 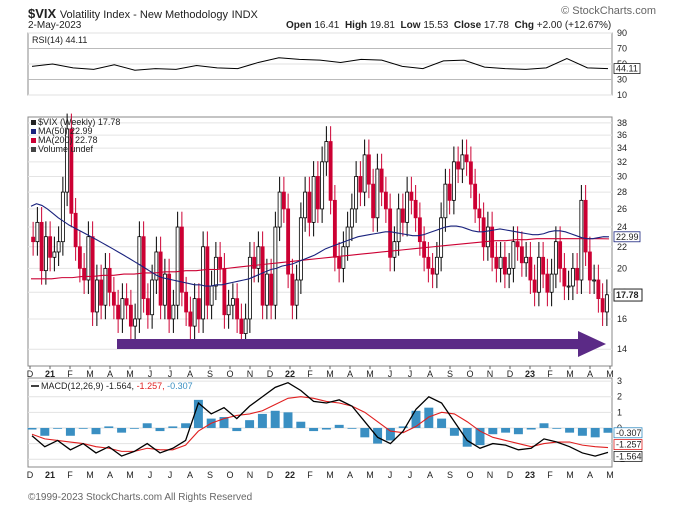 What do you see at coordinates (622, 268) in the screenshot?
I see `price-tick-label: 20` at bounding box center [622, 268].